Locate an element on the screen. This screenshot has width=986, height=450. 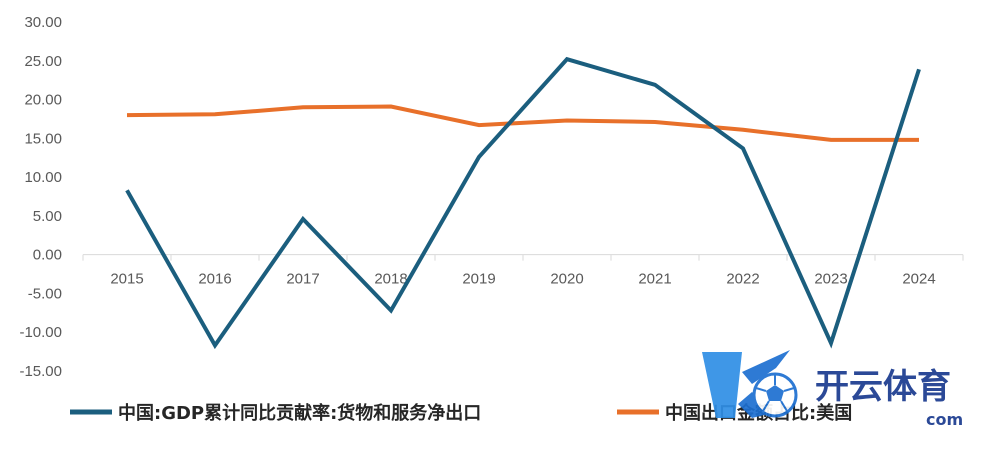
watermark-brand: 开云体育 is located at coordinates (883, 387).